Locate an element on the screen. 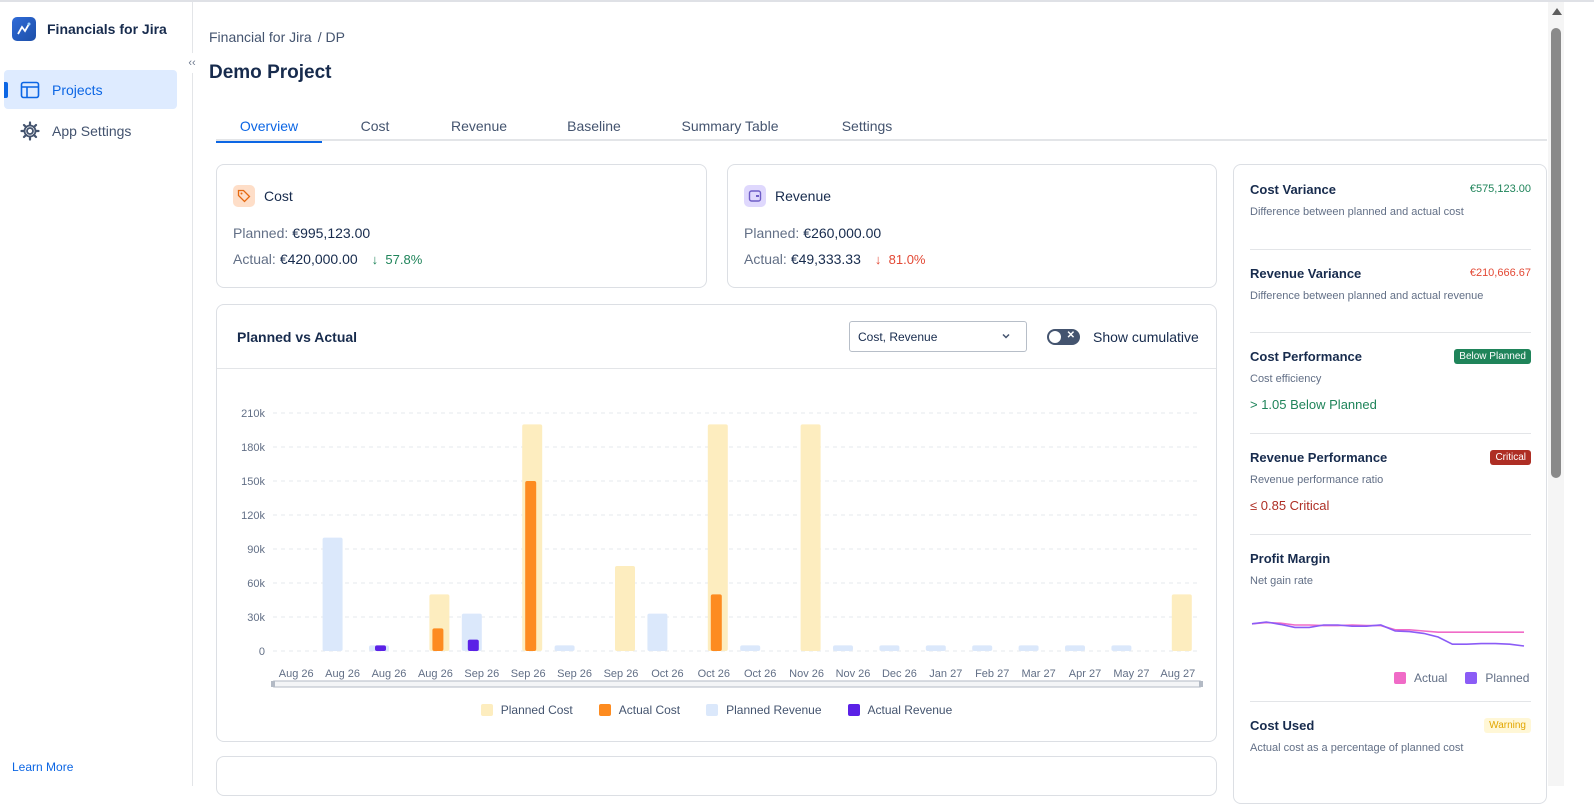 The width and height of the screenshot is (1594, 804). cost-card-title: Cost is located at coordinates (278, 196).